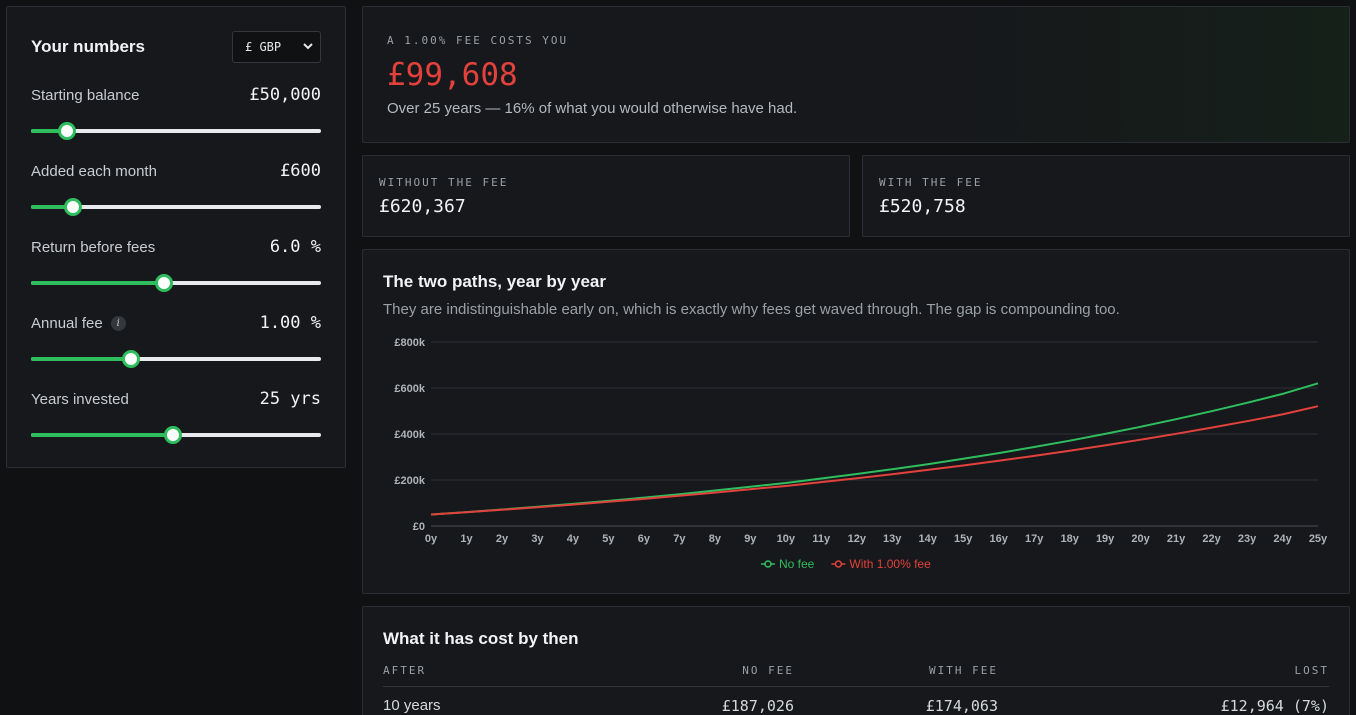 The height and width of the screenshot is (715, 1356). I want to click on monthly-added-label-text: Added each month, so click(94, 171).